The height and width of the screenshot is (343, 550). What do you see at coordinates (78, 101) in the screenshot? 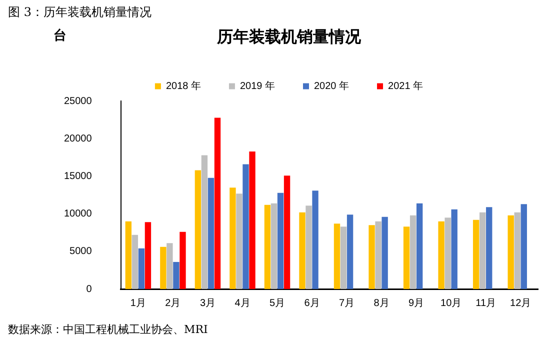
I see `y-tick-label: 25000` at bounding box center [78, 101].